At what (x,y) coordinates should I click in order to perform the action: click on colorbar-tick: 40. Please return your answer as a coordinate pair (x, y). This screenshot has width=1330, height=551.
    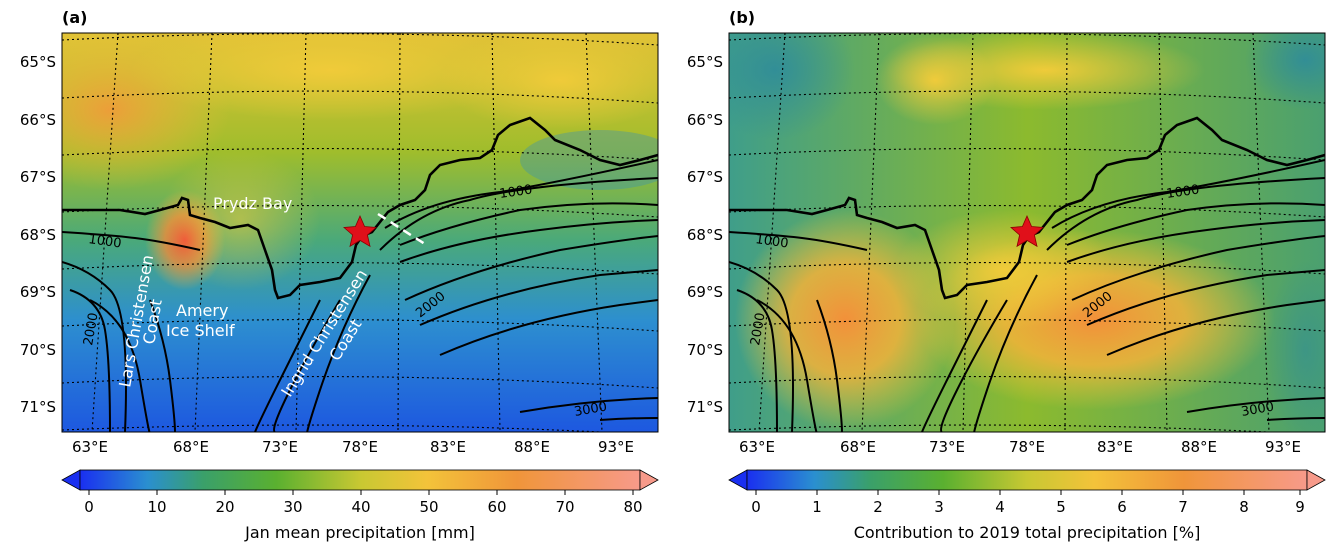
    Looking at the image, I should click on (360, 507).